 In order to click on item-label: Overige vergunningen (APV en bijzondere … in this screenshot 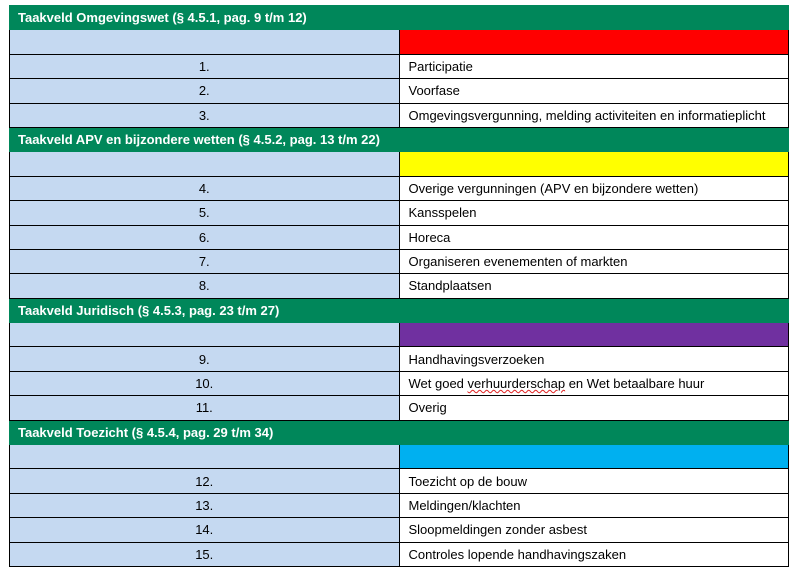, I will do `click(593, 188)`.